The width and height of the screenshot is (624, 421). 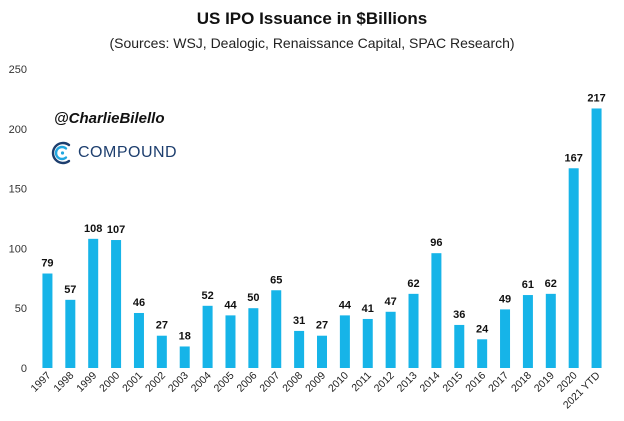 I want to click on x-tick-label: 2018, so click(x=521, y=382).